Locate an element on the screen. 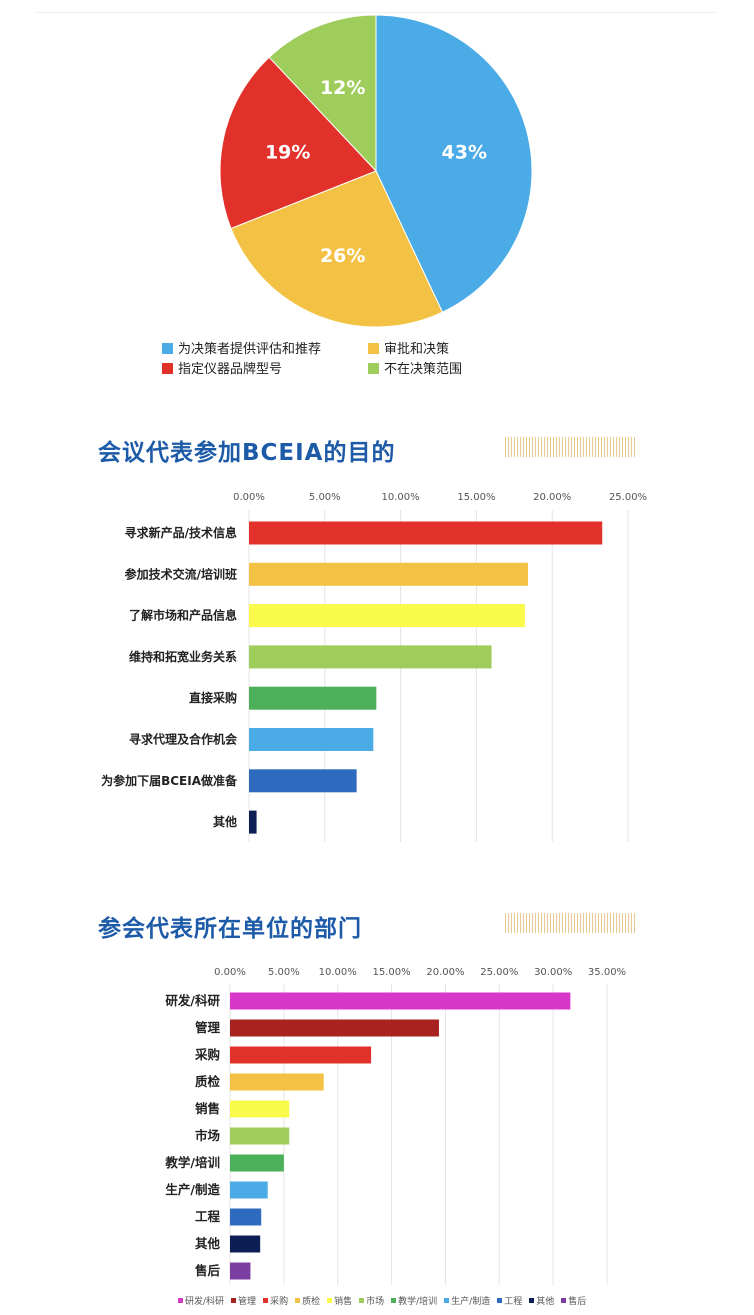 The image size is (754, 1315). x-tick-label: 30.00% is located at coordinates (553, 972).